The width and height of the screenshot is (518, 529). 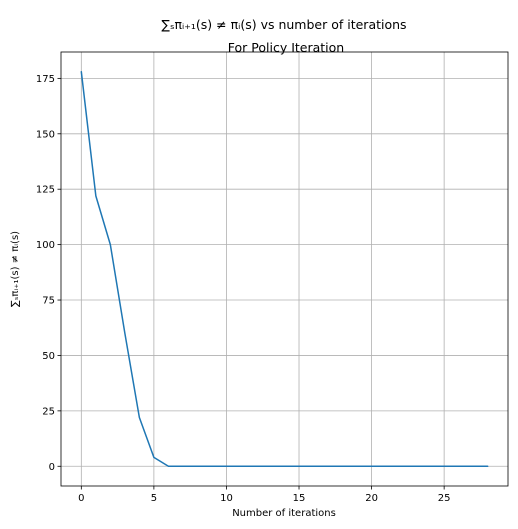 What do you see at coordinates (48, 411) in the screenshot?
I see `y-tick-label: 25` at bounding box center [48, 411].